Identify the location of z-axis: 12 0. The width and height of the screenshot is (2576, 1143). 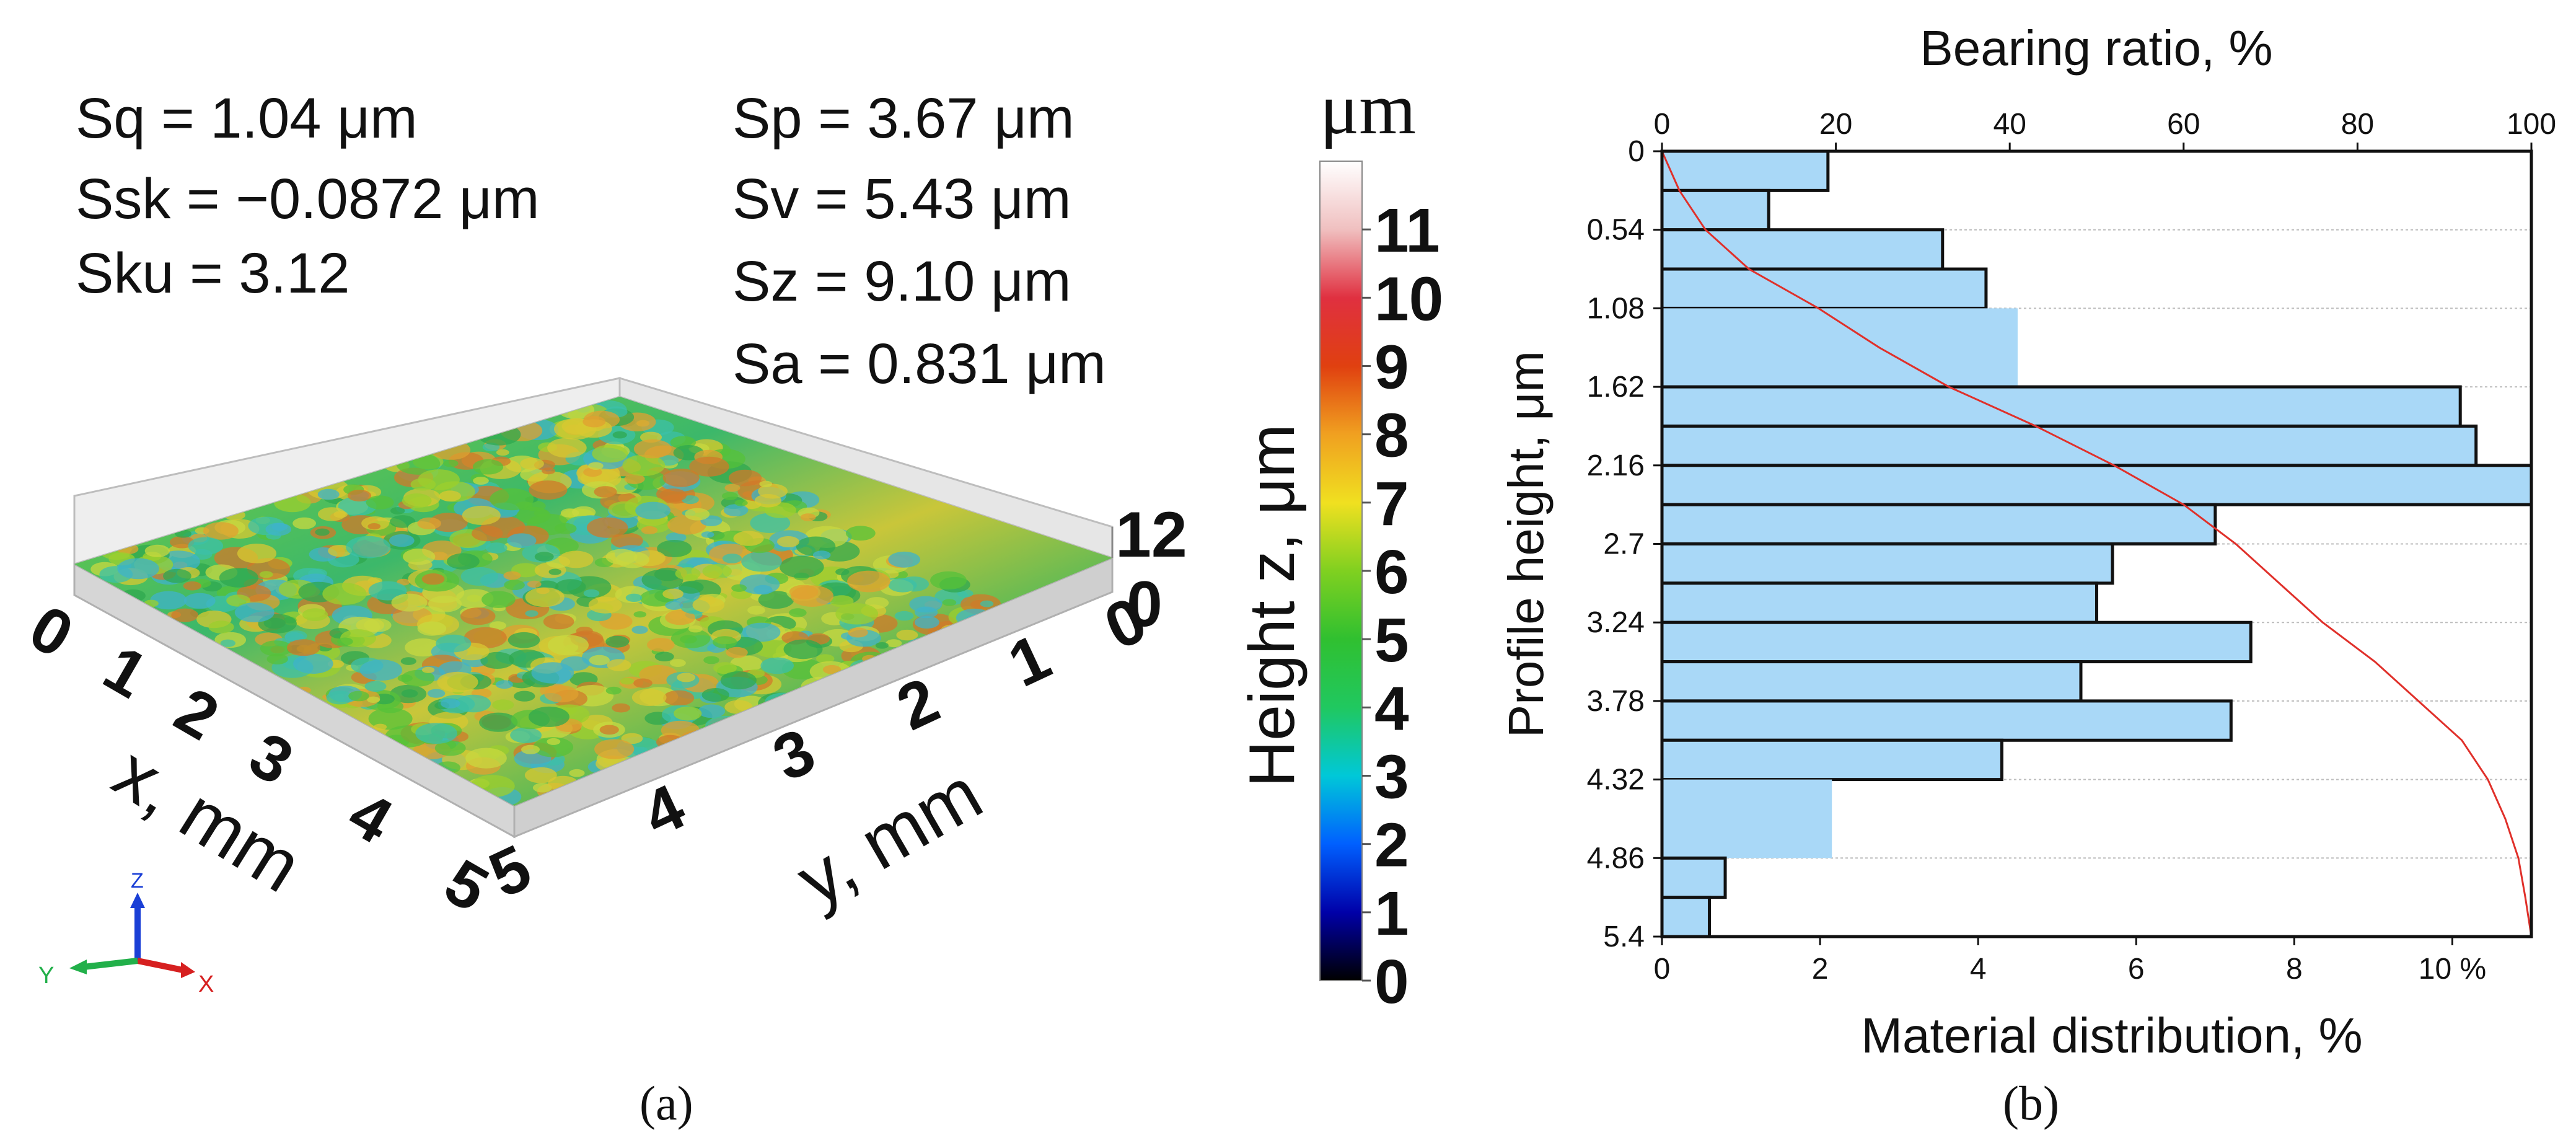
(1151, 569).